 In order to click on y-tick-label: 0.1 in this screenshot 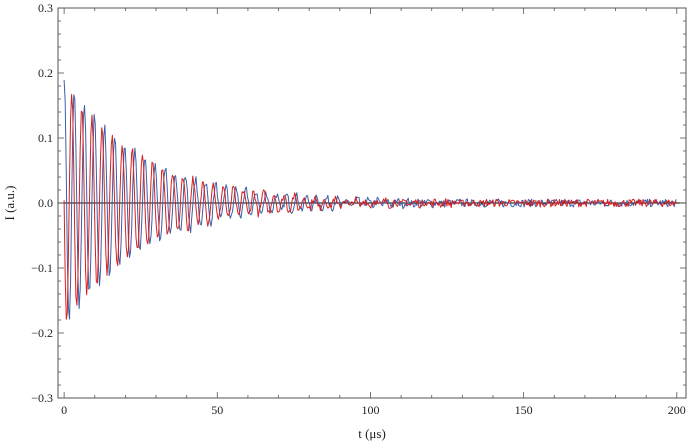, I will do `click(45, 138)`.